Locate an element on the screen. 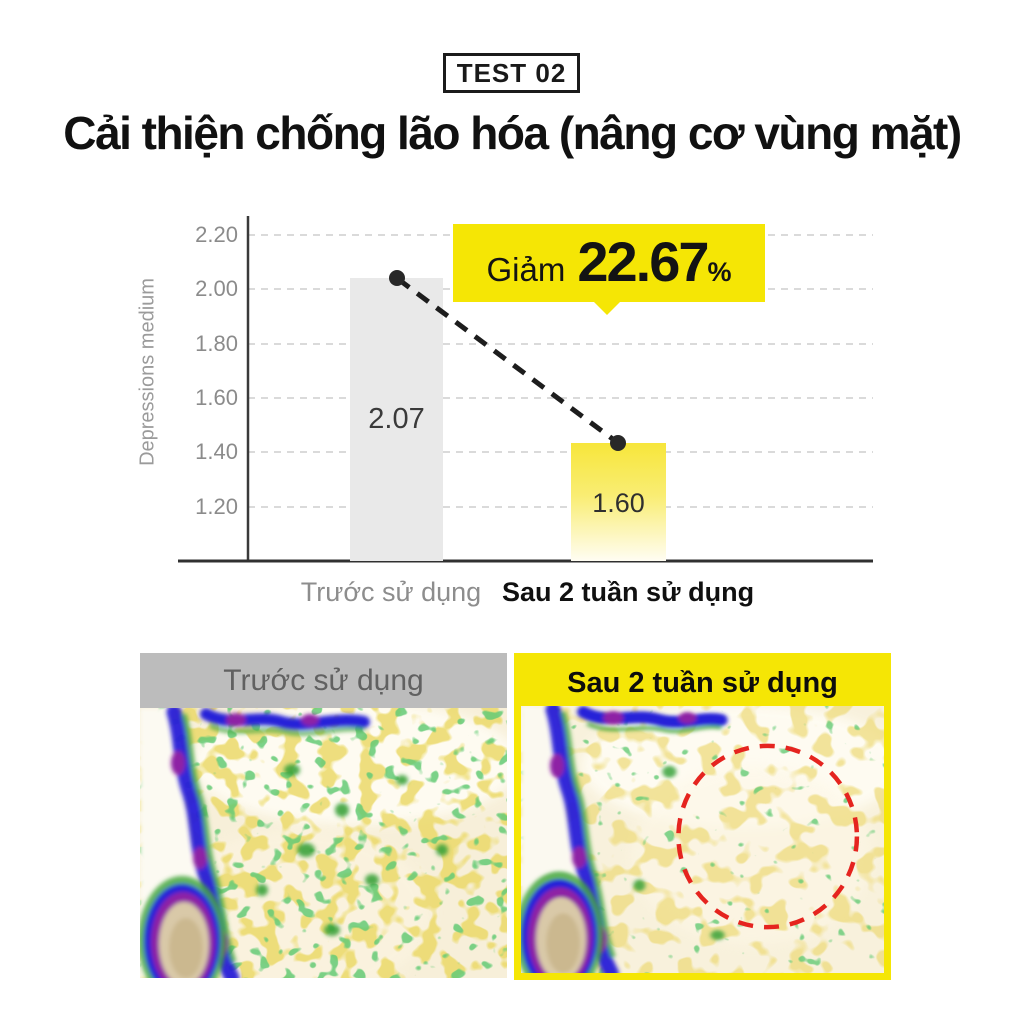 This screenshot has height=1024, width=1024. after-panel-title: Sau 2 tuần sử dụng is located at coordinates (702, 682).